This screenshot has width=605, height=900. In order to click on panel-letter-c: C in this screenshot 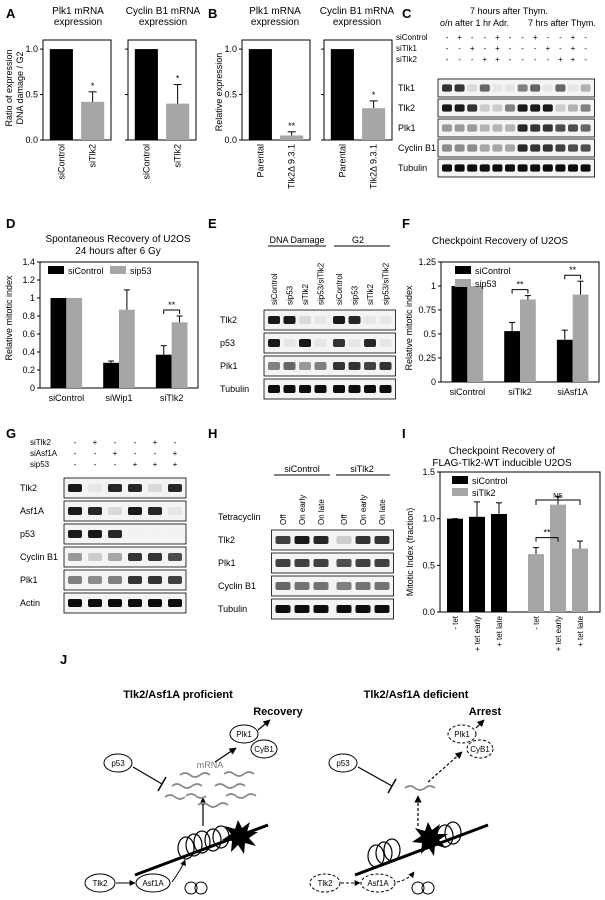, I will do `click(407, 13)`.